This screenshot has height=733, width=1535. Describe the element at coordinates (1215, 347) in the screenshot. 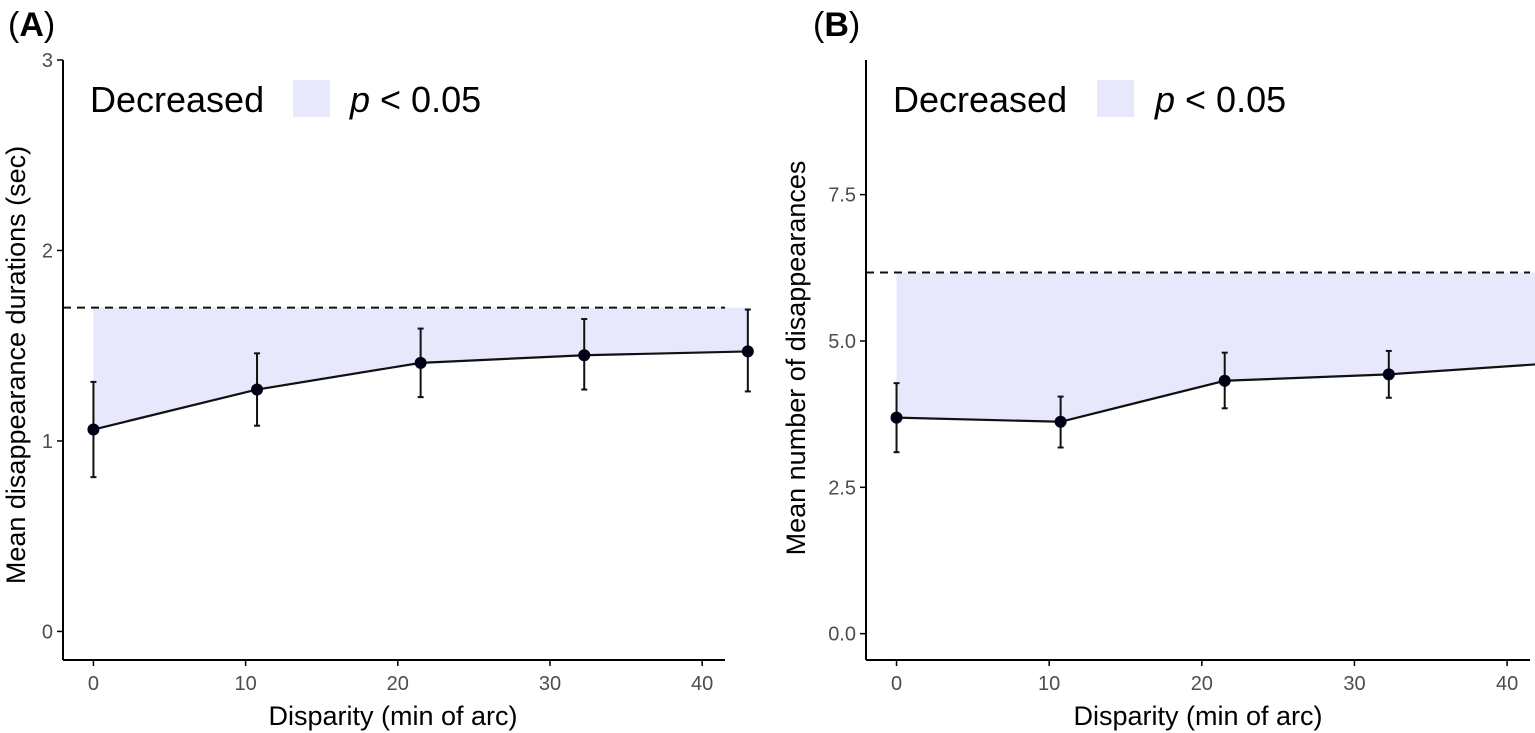

I see `panel-b-decreased-region` at that location.